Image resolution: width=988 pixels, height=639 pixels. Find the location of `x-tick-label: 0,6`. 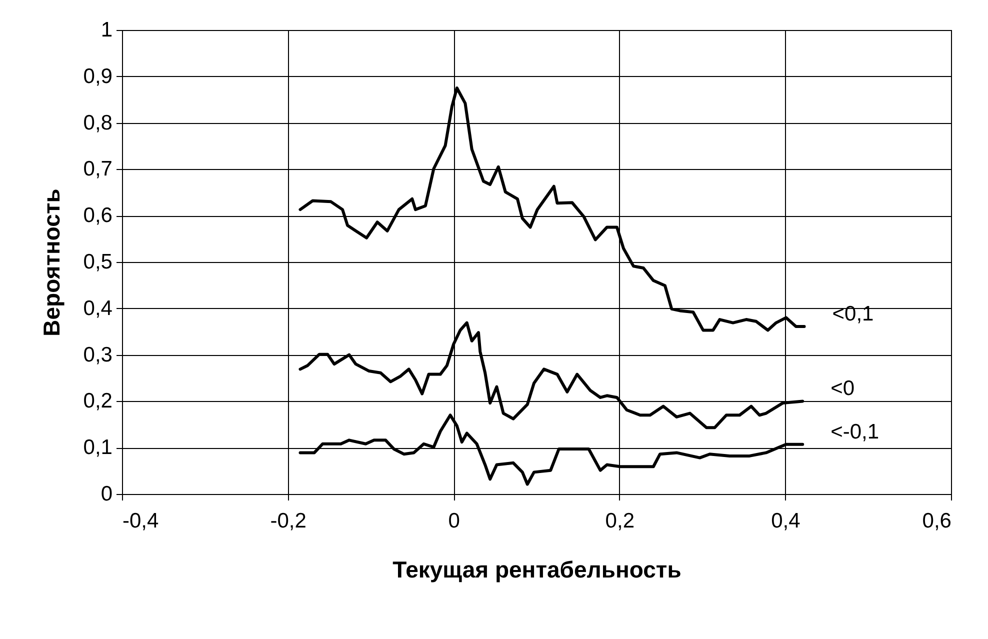

x-tick-label: 0,6 is located at coordinates (937, 521).